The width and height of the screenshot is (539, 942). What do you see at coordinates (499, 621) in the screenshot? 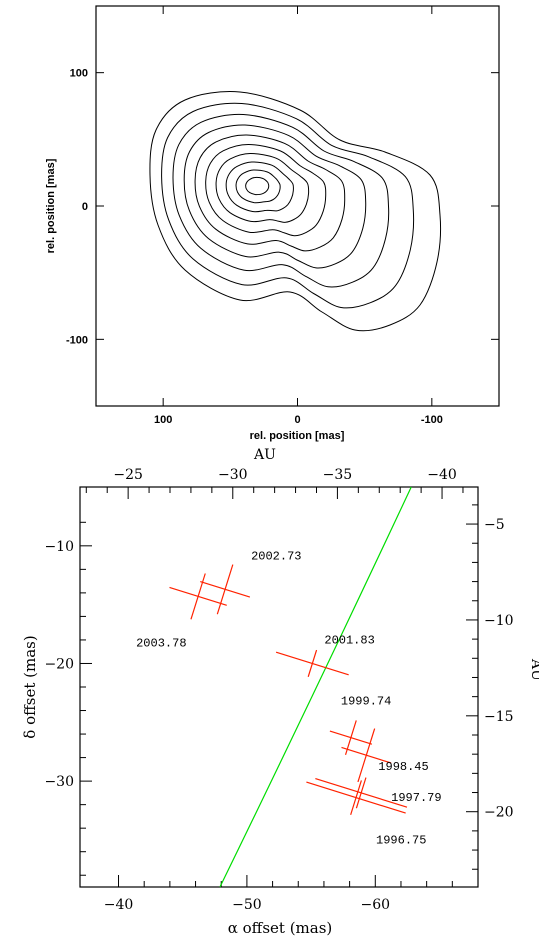
I see `right-au-tick-label: −10` at bounding box center [499, 621].